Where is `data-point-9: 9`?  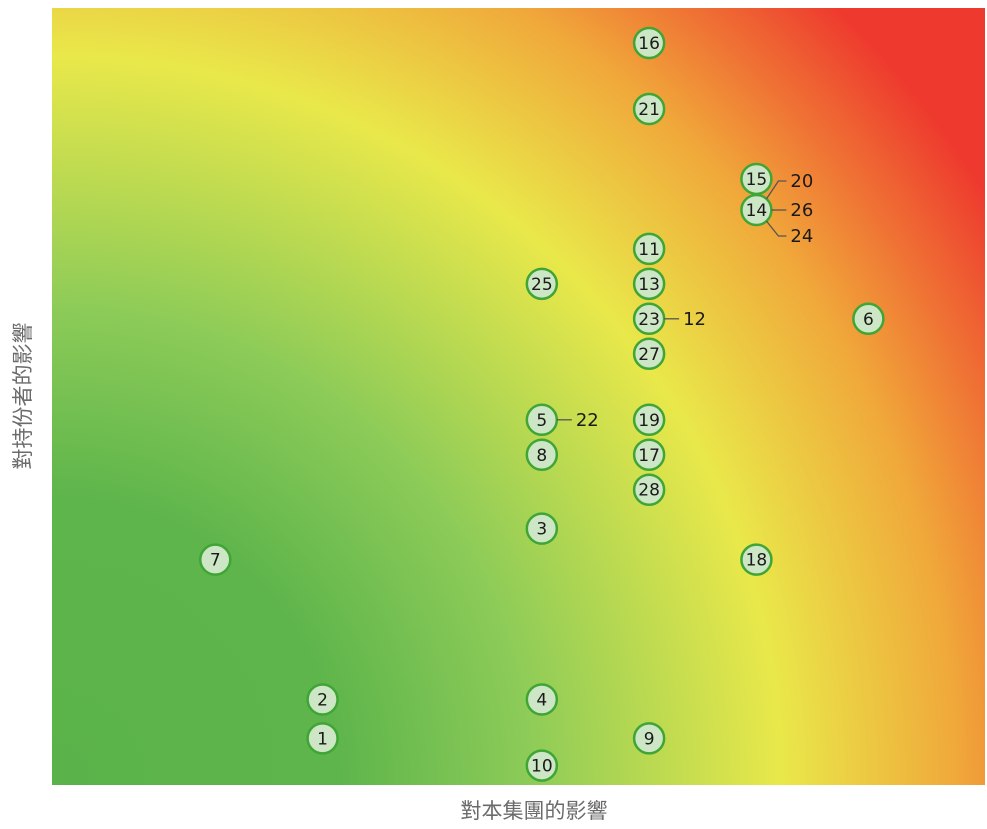 data-point-9: 9 is located at coordinates (649, 738).